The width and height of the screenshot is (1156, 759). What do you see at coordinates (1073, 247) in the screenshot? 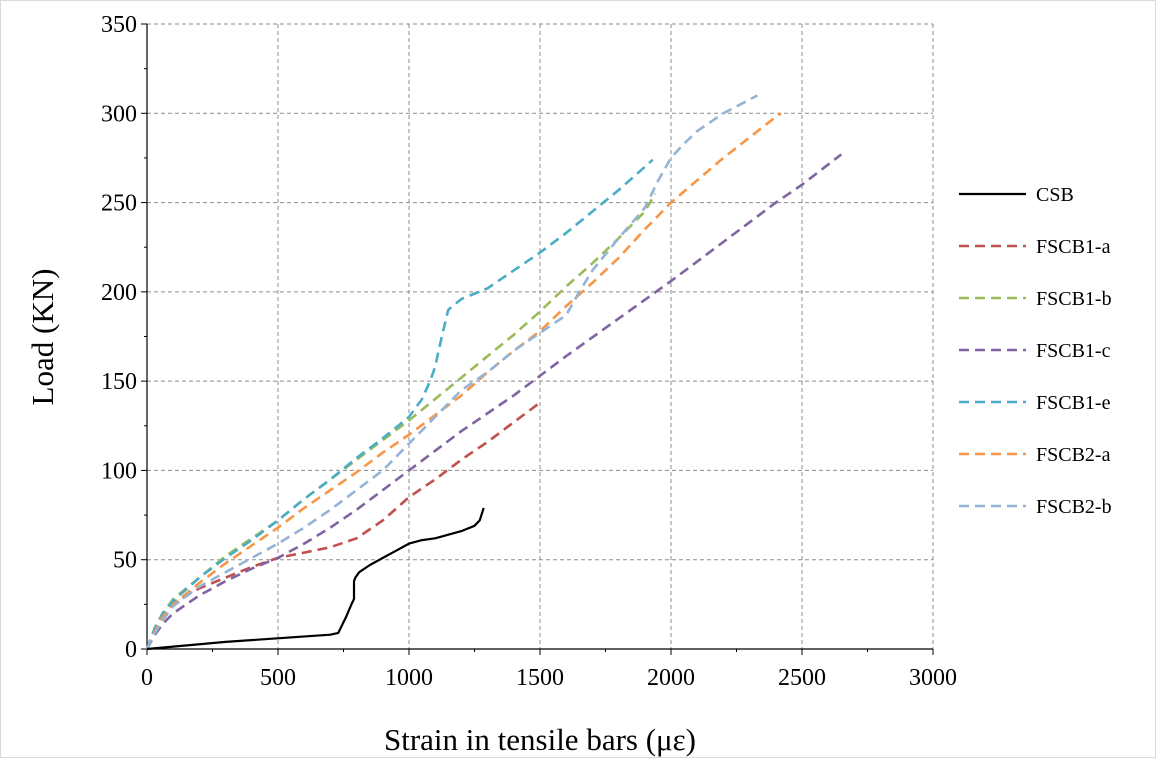
I see `legend-label: FSCB1-a` at bounding box center [1073, 247].